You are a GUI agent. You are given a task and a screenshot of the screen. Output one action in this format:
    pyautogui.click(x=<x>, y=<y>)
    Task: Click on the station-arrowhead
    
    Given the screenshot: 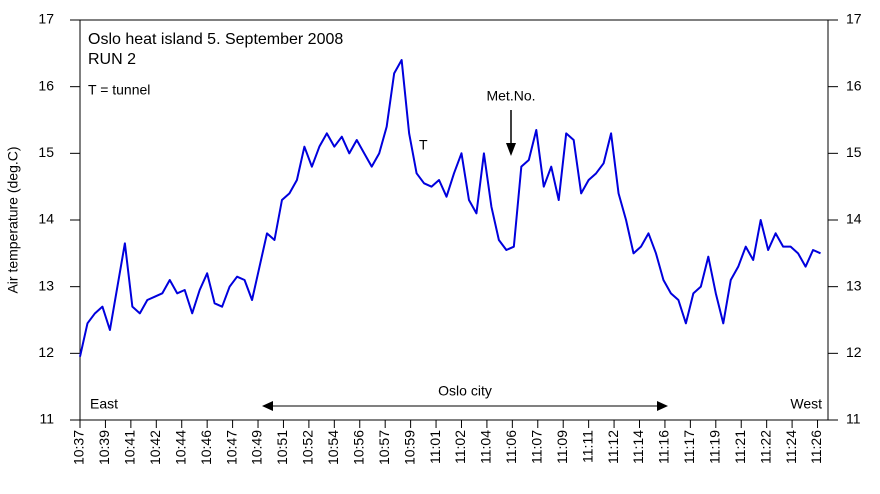 What is the action you would take?
    pyautogui.click(x=511, y=149)
    